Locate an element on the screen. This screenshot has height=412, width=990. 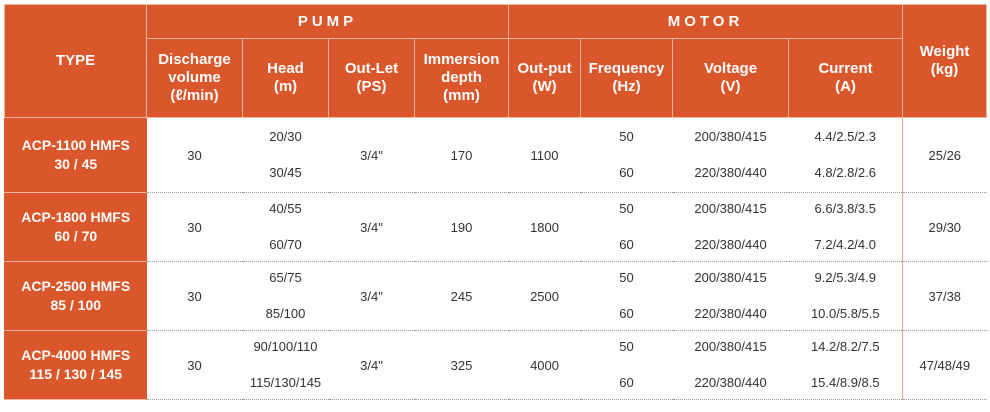
header-outlet: Out-Let (PS) is located at coordinates (371, 78).